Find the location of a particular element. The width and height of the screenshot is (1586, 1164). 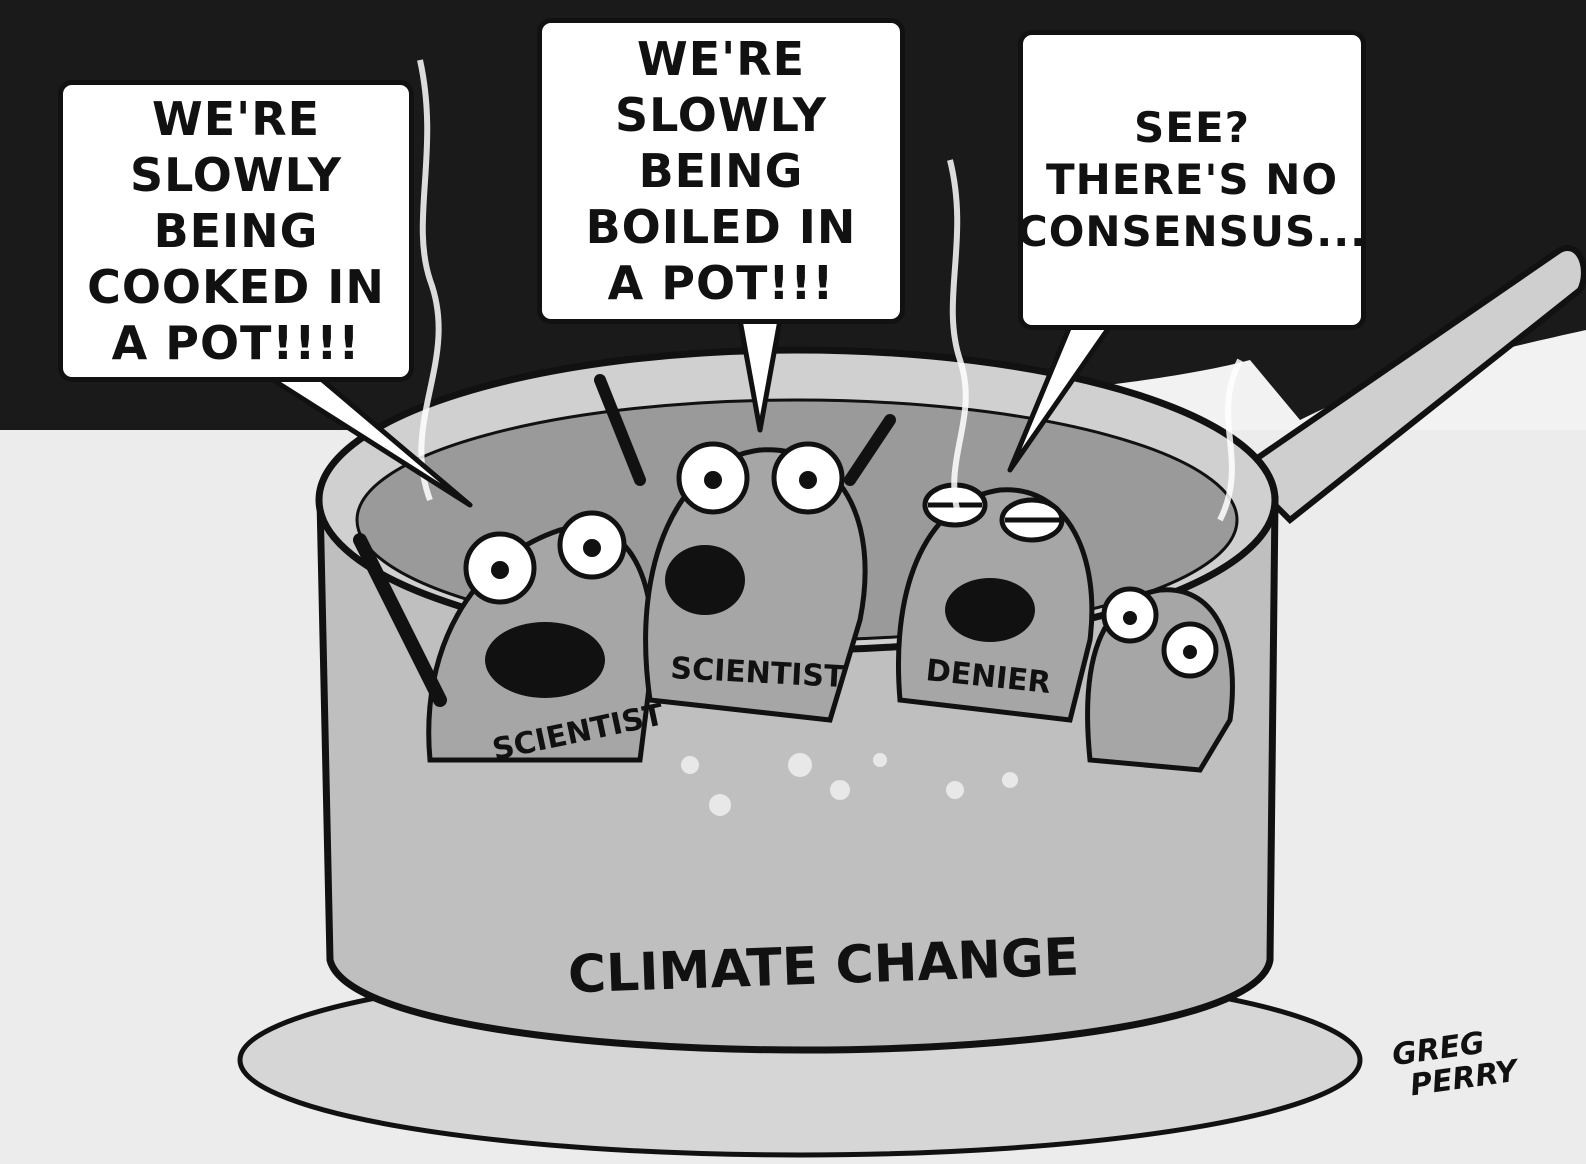

frog-right is located at coordinates (1160, 679).